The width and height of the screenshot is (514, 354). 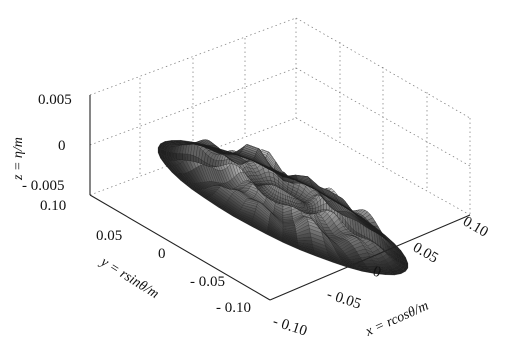 What do you see at coordinates (233, 308) in the screenshot?
I see `y-tick-neg010: - 0.10` at bounding box center [233, 308].